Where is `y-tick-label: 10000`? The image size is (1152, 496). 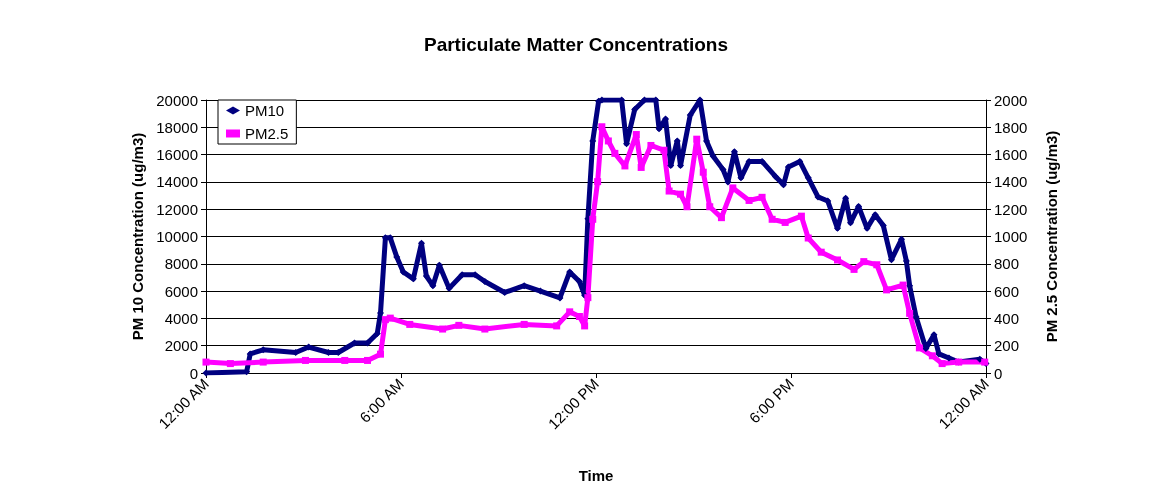 y-tick-label: 10000 is located at coordinates (177, 236).